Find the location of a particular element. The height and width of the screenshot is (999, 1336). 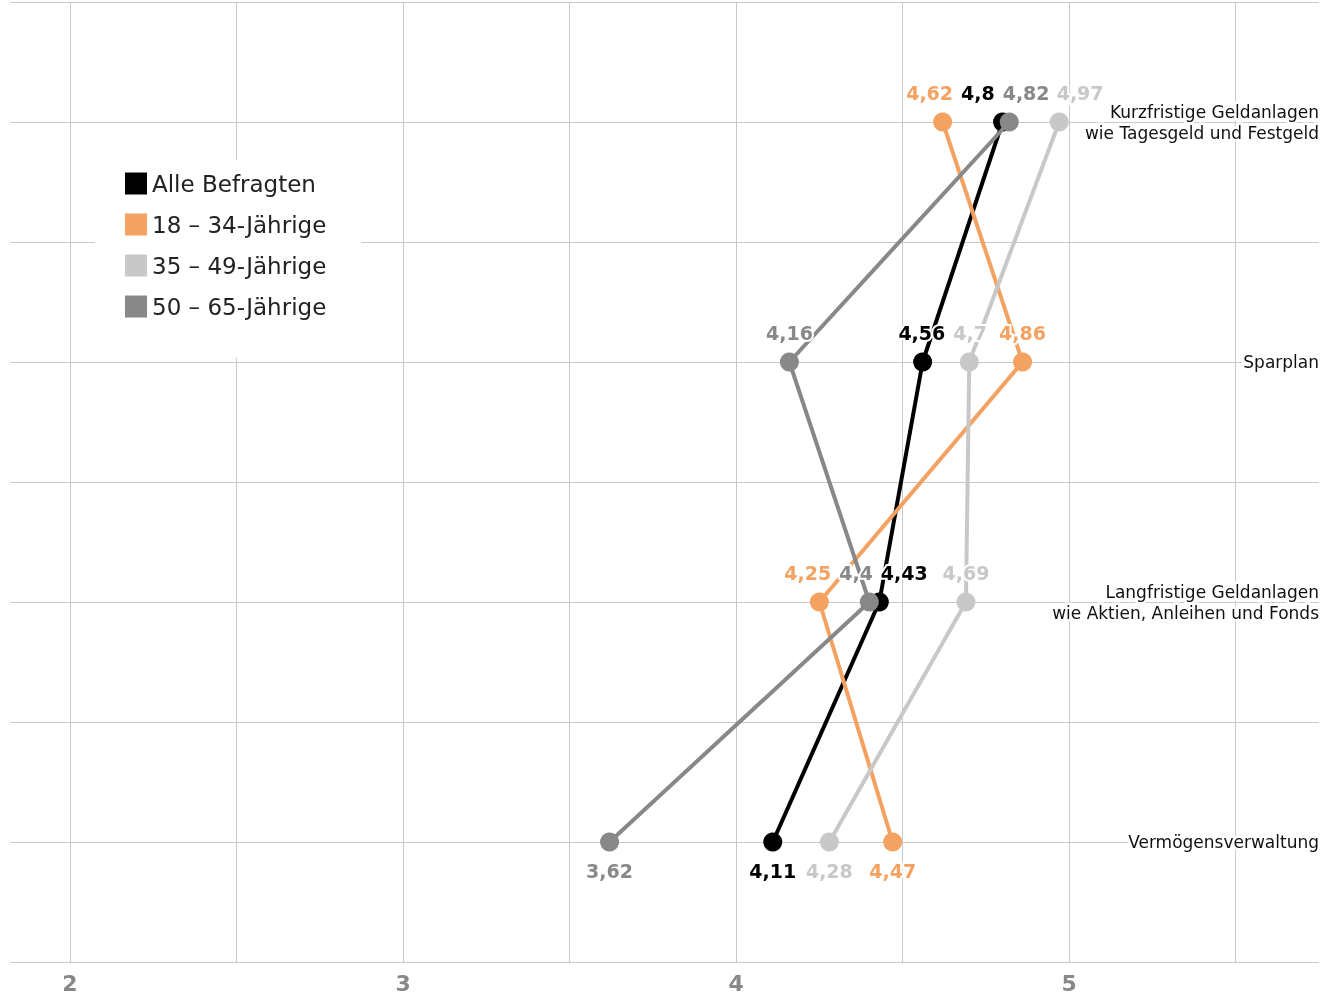

x-tick-label: 3 is located at coordinates (403, 983).